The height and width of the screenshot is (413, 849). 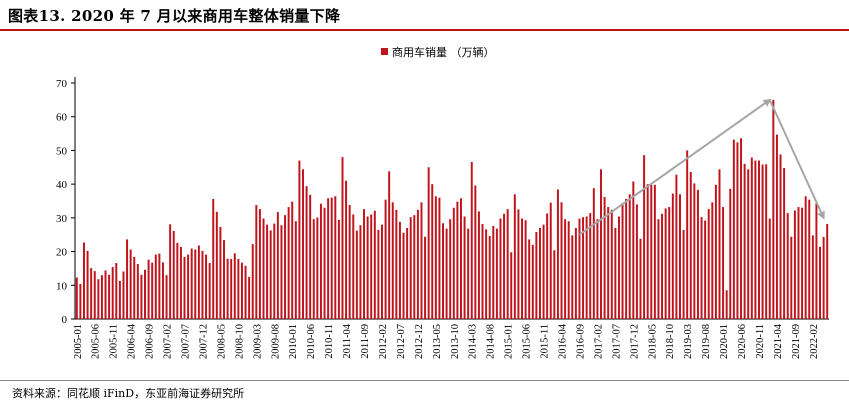 I want to click on x-tick-label: 2010-06, so click(x=311, y=341).